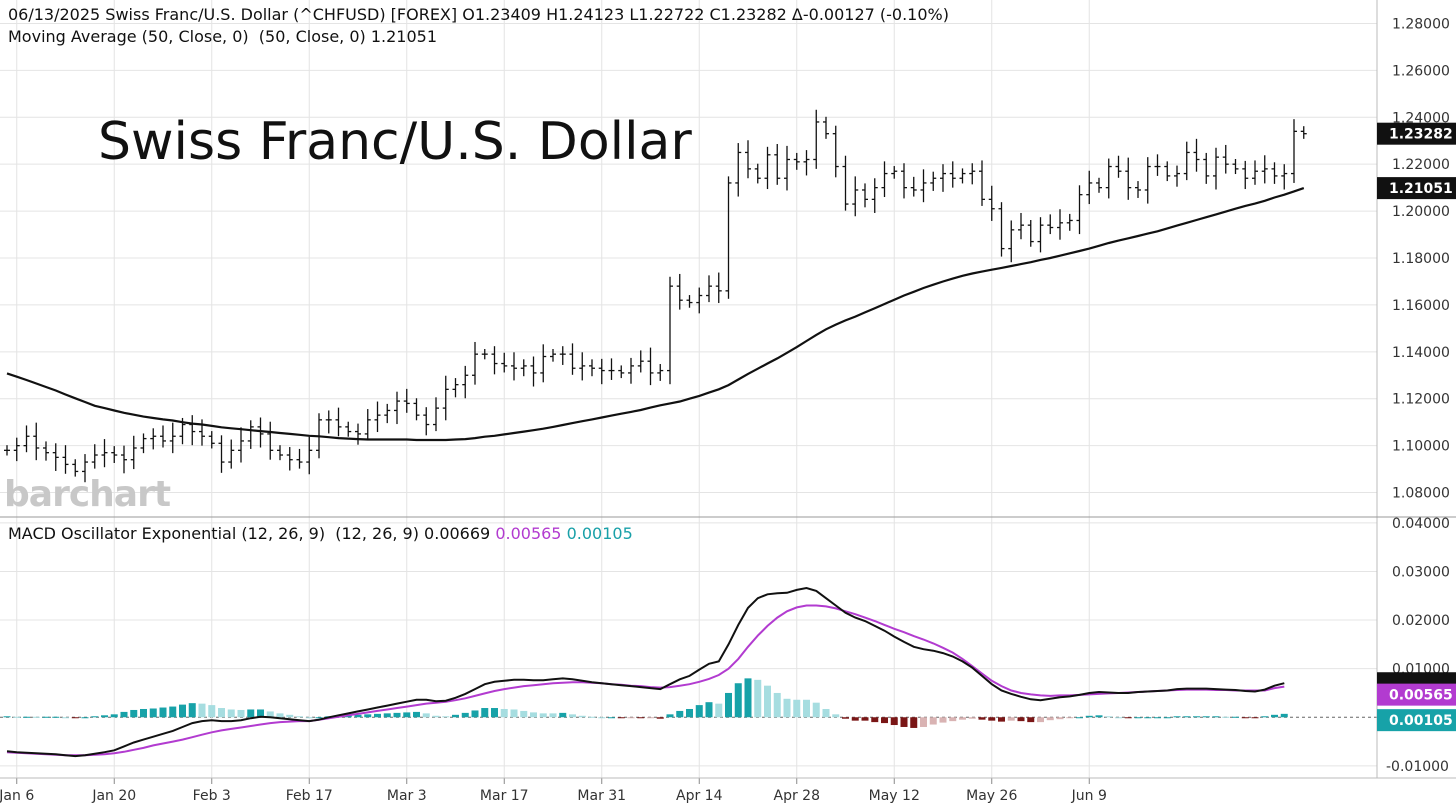 Image resolution: width=1456 pixels, height=810 pixels. Describe the element at coordinates (1421, 353) in the screenshot. I see `price-y-tick: 1.14000` at that location.